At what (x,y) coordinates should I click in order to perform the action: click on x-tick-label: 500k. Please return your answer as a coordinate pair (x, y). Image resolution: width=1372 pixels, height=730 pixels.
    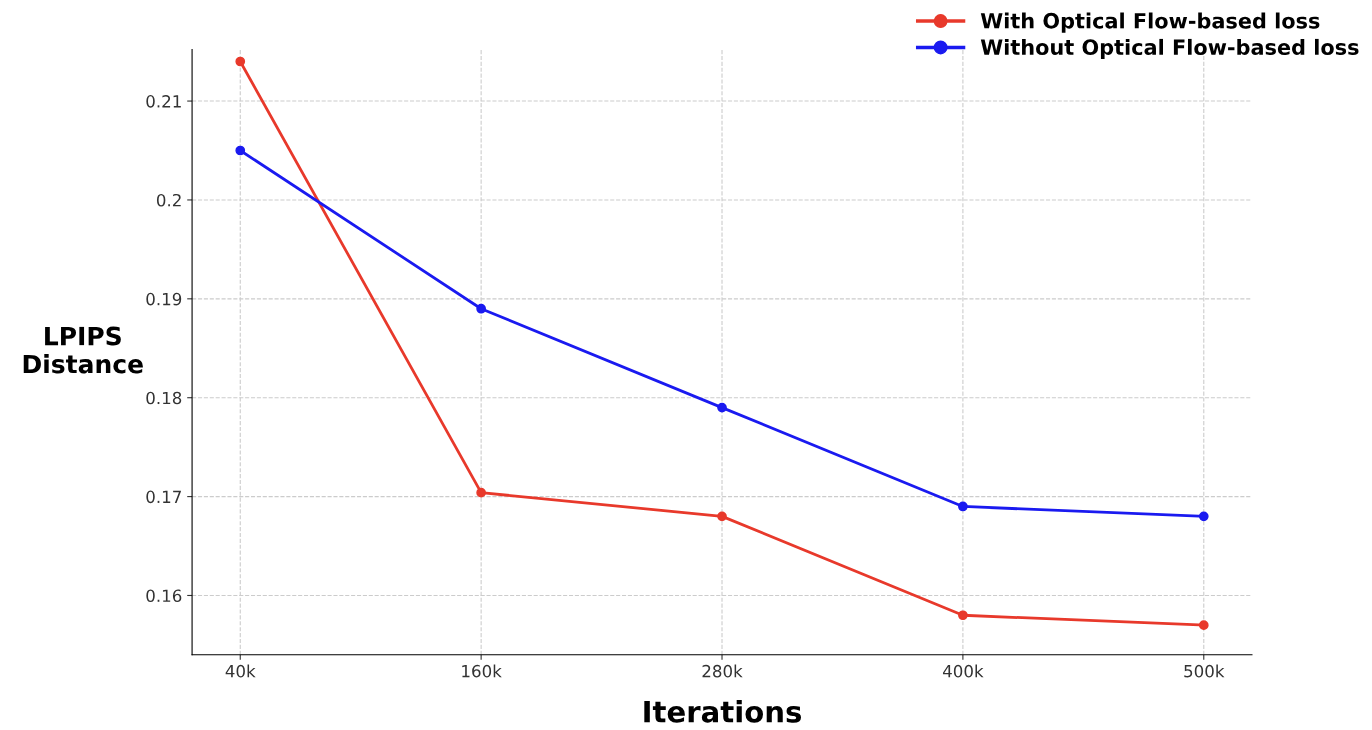
    Looking at the image, I should click on (1204, 671).